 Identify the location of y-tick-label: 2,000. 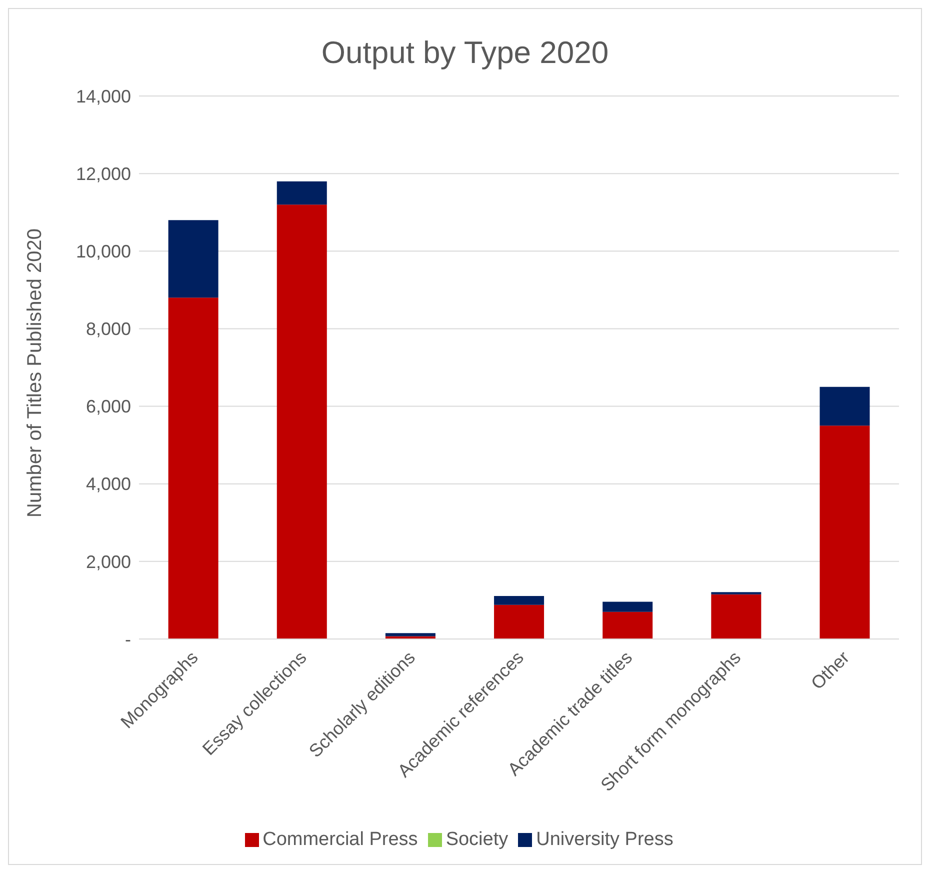
(108, 562).